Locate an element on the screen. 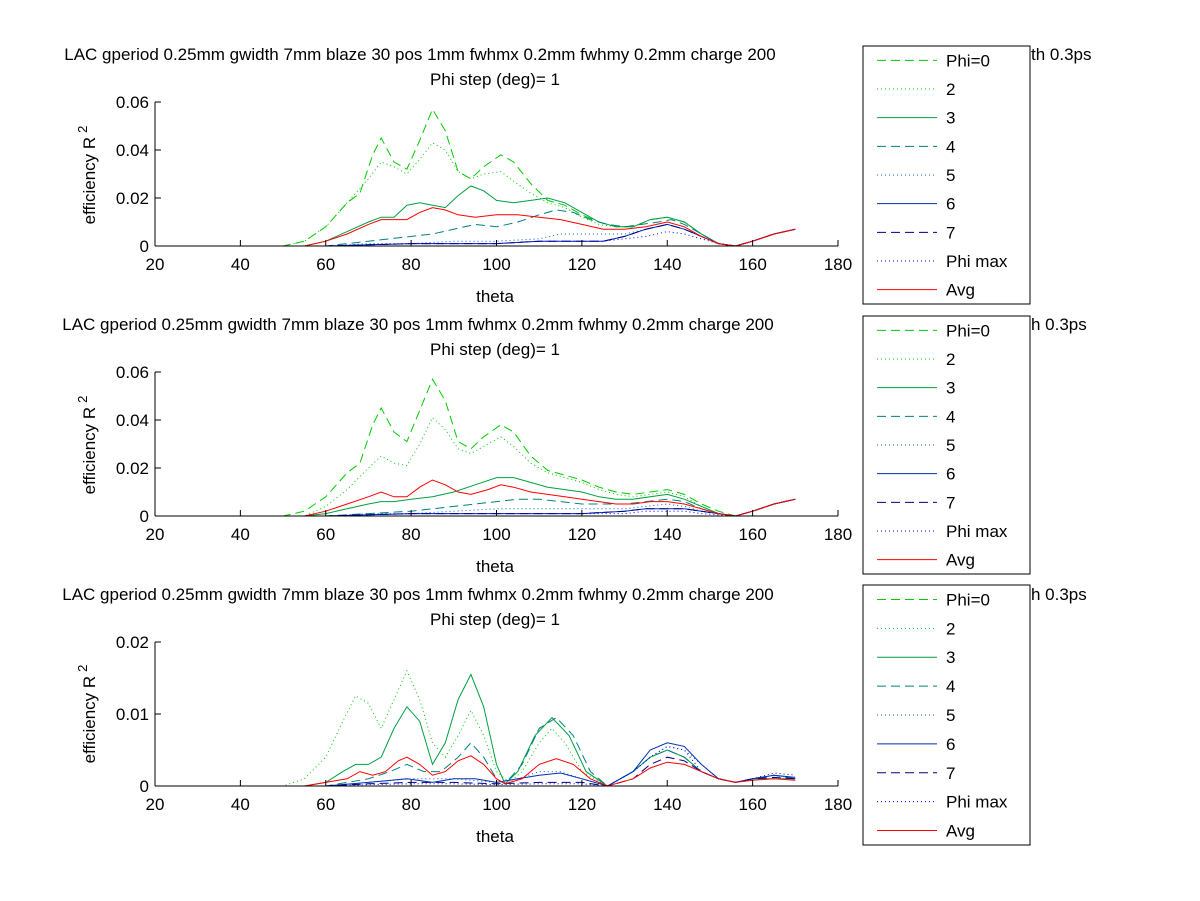 The width and height of the screenshot is (1200, 901). x-tick-label-3-0: 20 is located at coordinates (155, 804).